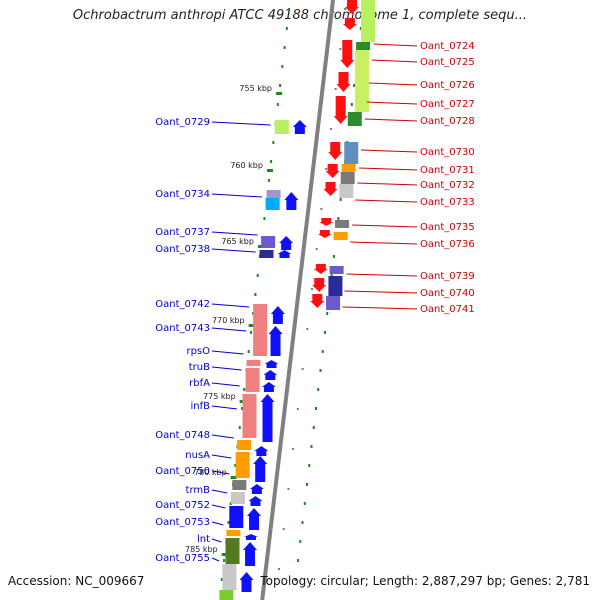 Image resolution: width=600 pixels, height=600 pixels. I want to click on gene-label-Oant_0738: Oant_0738, so click(182, 249).